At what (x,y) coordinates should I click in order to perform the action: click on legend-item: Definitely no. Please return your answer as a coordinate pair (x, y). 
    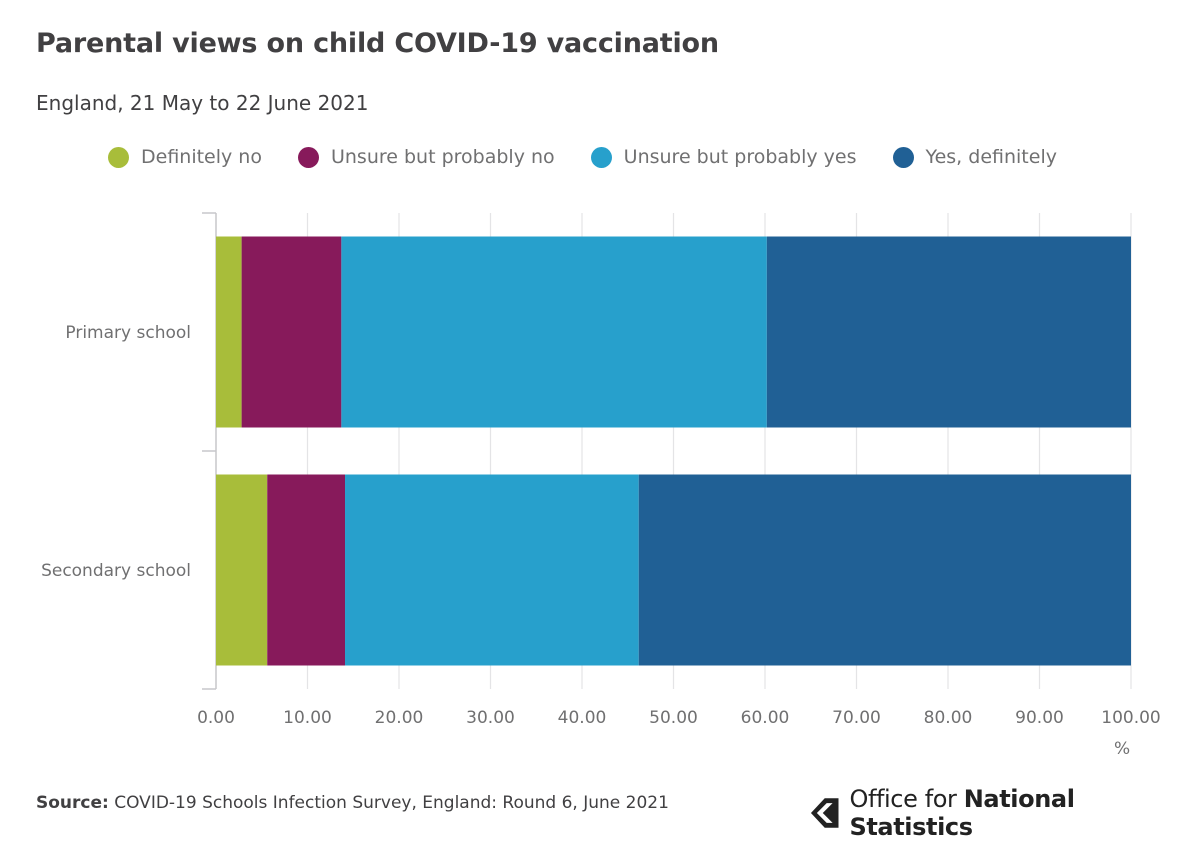
    Looking at the image, I should click on (185, 157).